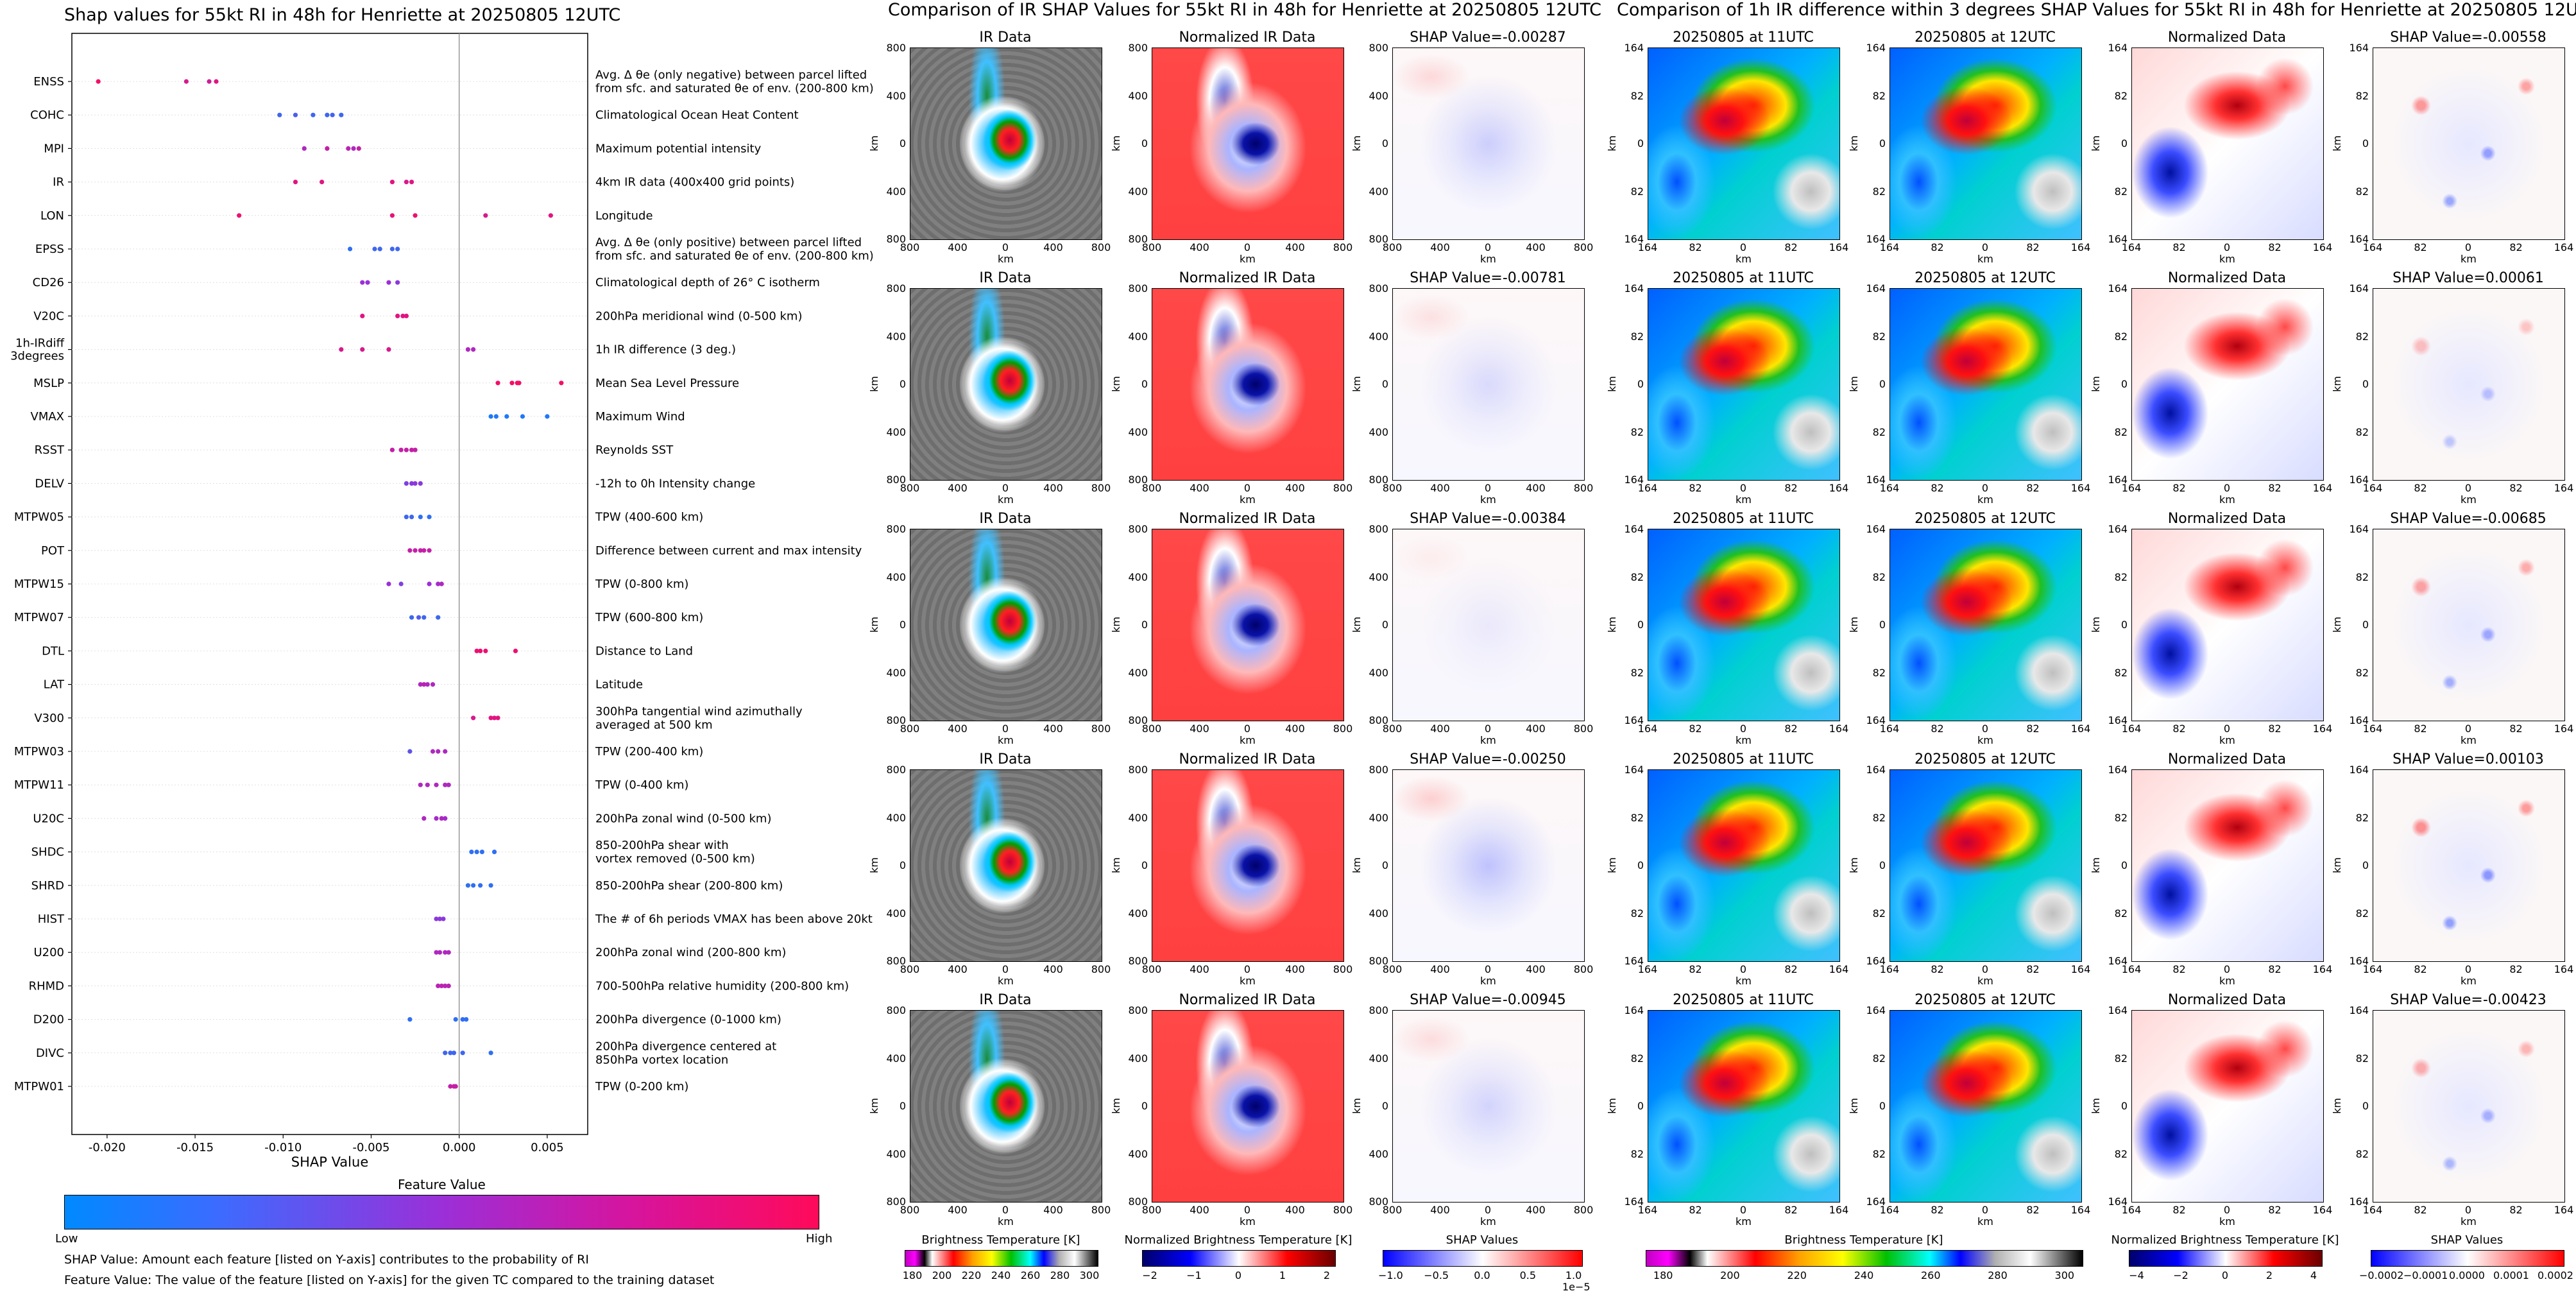 This screenshot has height=1293, width=2576. Describe the element at coordinates (1864, 1258) in the screenshot. I see `colorbar` at that location.